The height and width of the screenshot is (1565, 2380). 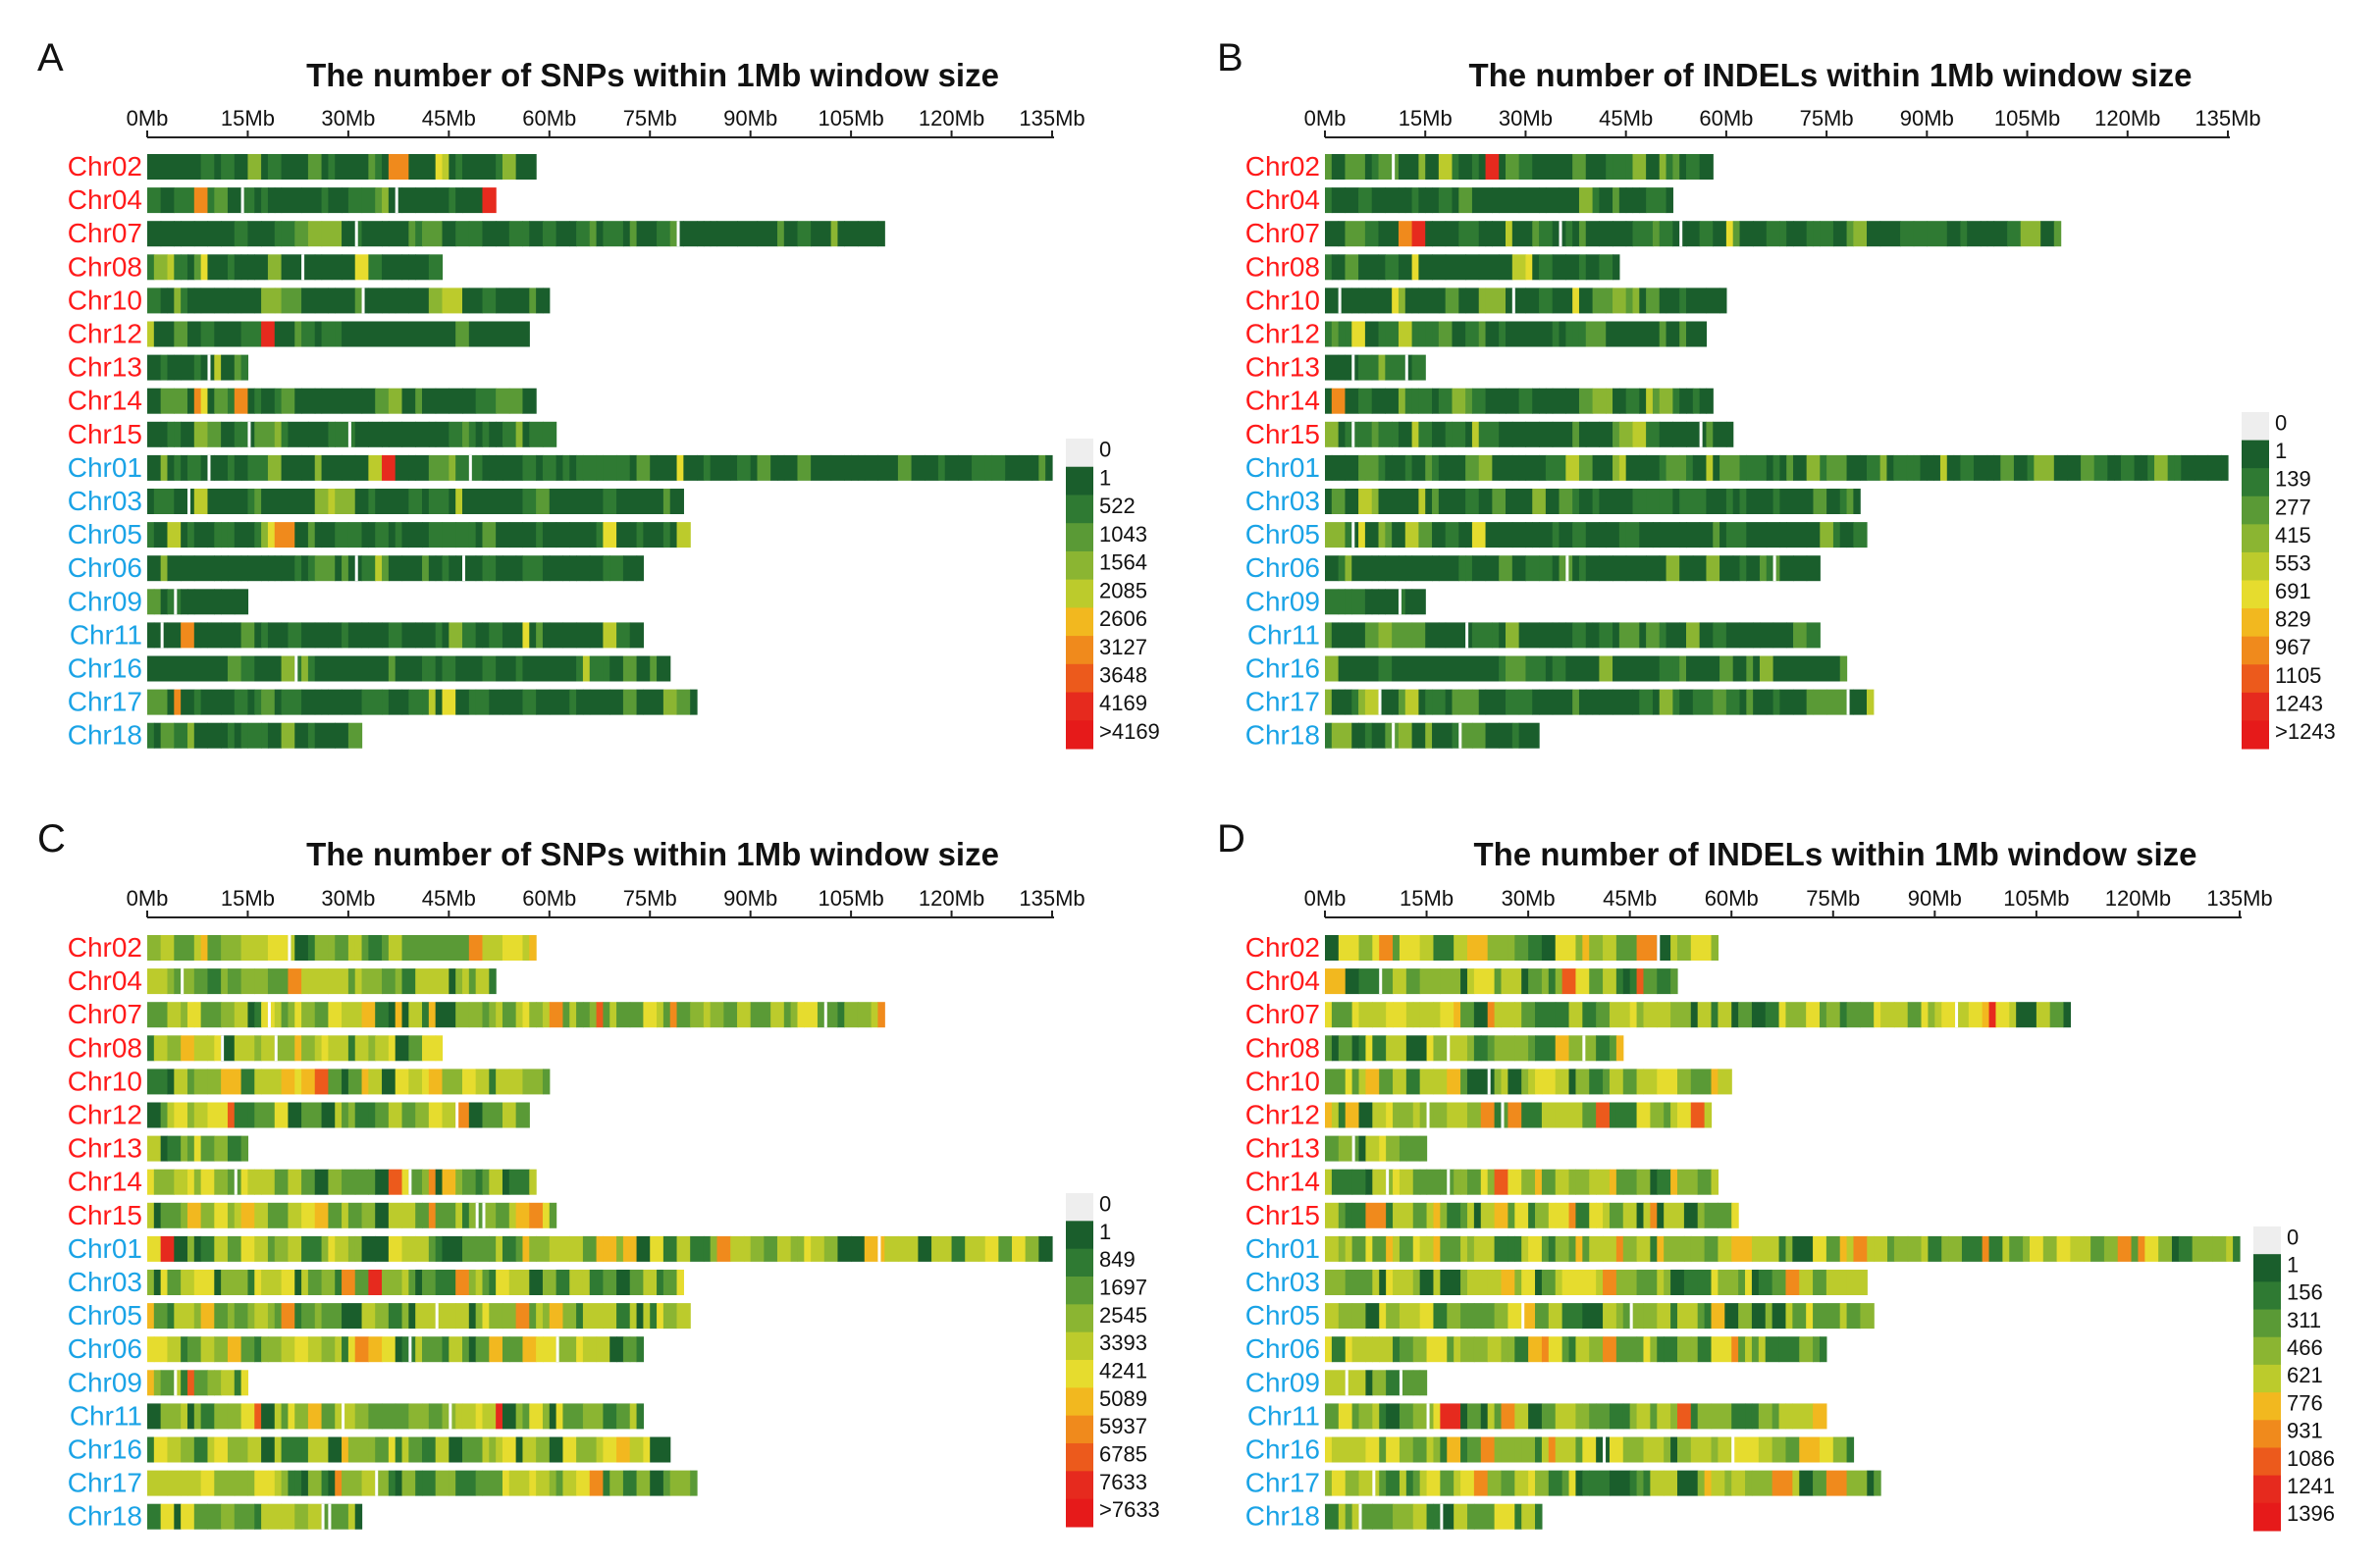 I want to click on chromosome-label: Chr10, so click(x=1282, y=300).